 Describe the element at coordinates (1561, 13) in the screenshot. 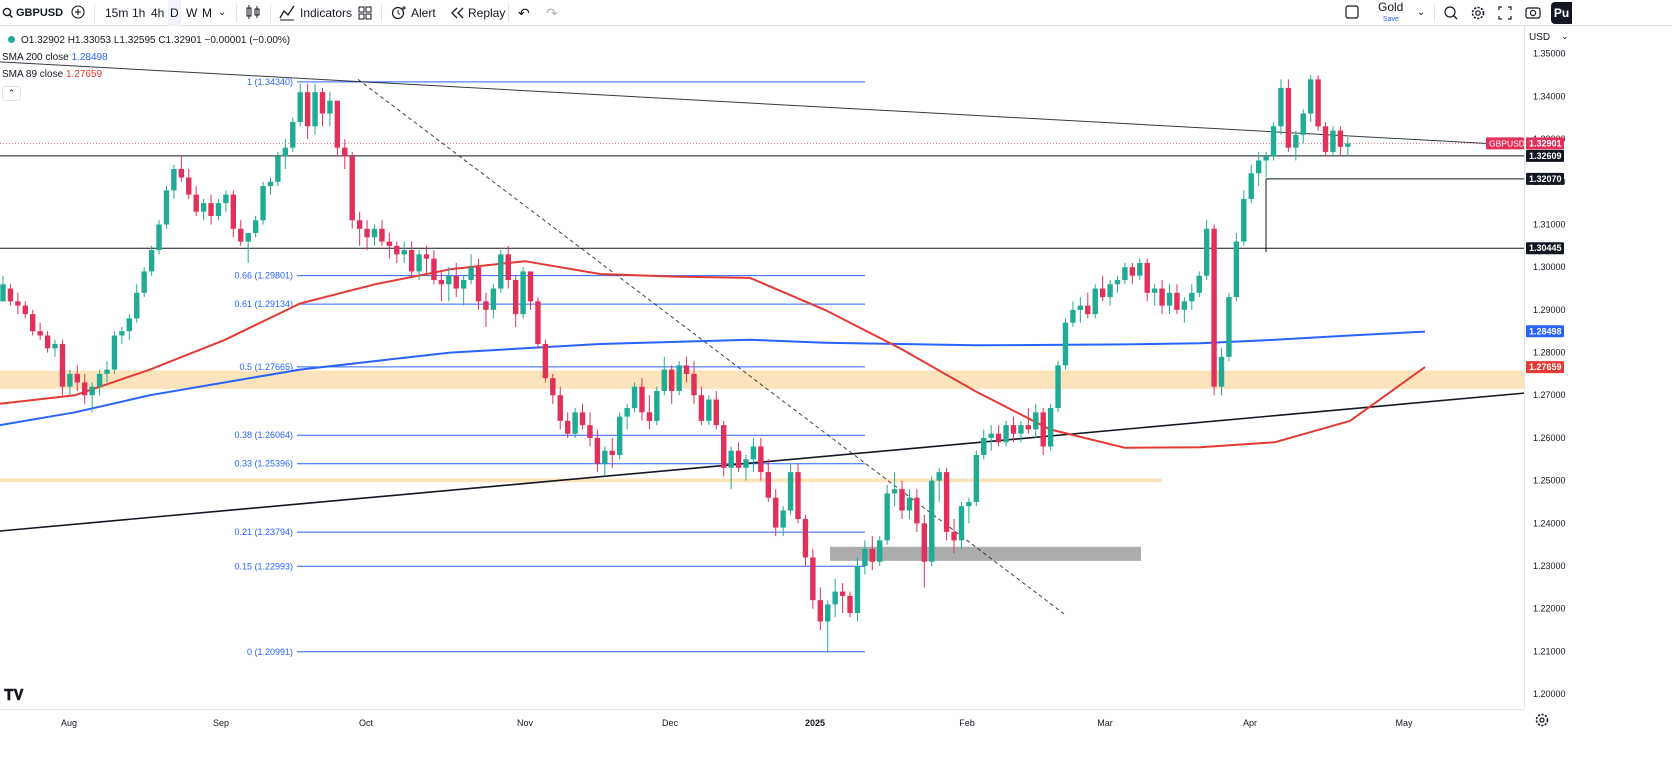

I see `publish-button: Pu` at that location.